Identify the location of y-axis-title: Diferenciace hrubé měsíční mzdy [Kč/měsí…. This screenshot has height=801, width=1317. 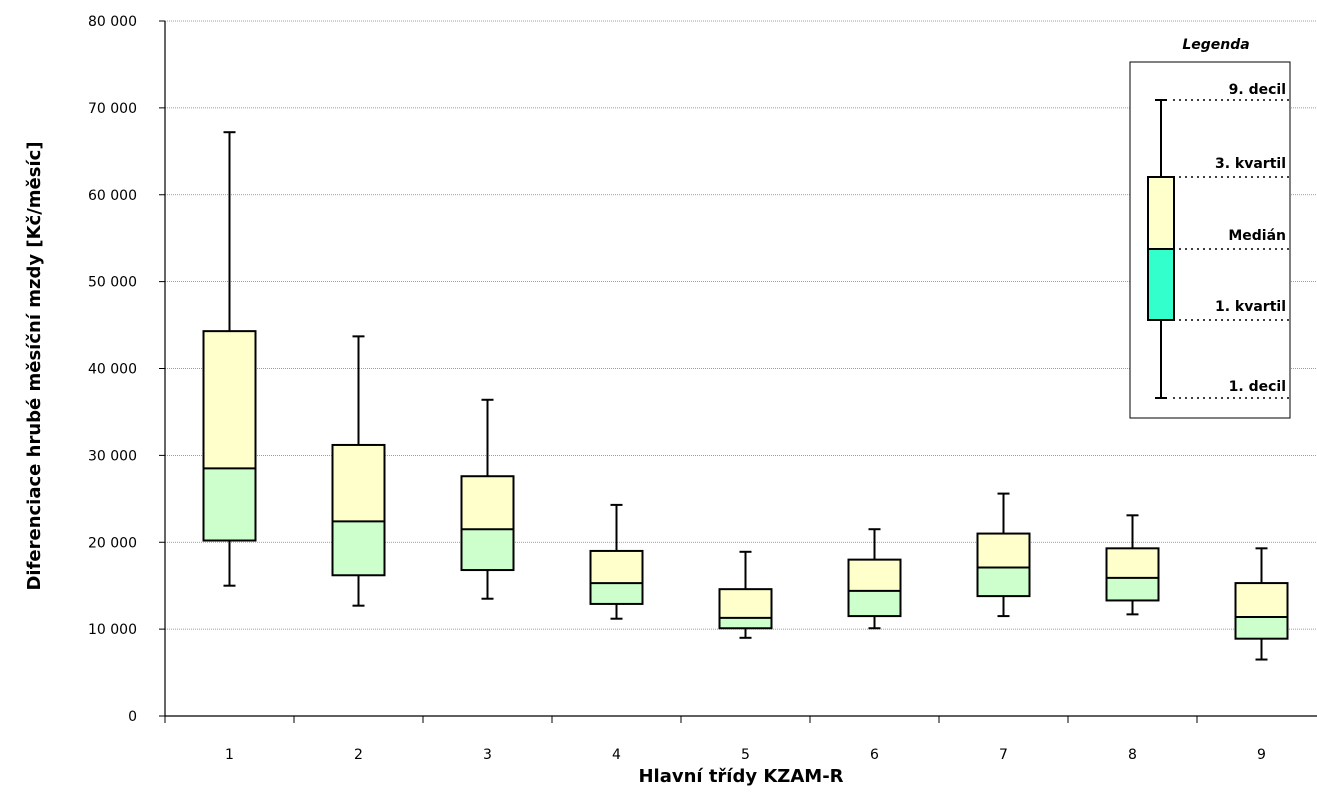
(34, 365).